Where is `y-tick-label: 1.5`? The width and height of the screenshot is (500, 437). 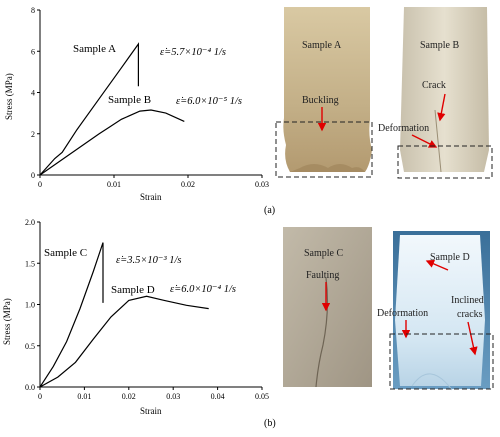 y-tick-label: 1.5 is located at coordinates (30, 263).